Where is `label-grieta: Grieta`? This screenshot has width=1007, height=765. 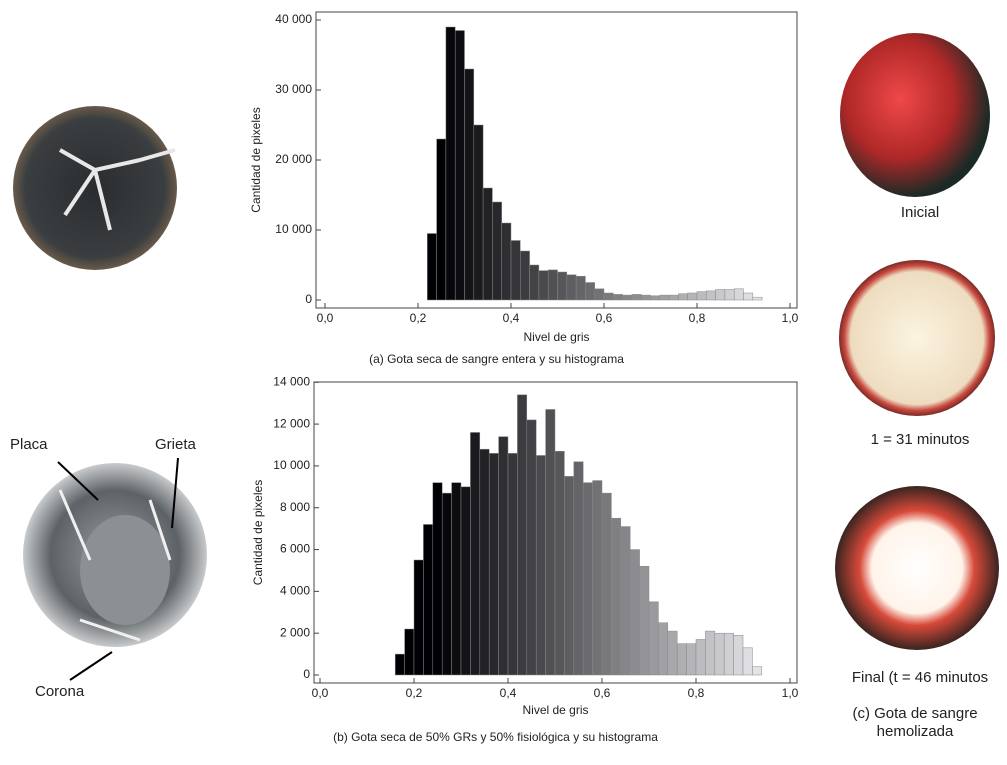
label-grieta: Grieta is located at coordinates (176, 444).